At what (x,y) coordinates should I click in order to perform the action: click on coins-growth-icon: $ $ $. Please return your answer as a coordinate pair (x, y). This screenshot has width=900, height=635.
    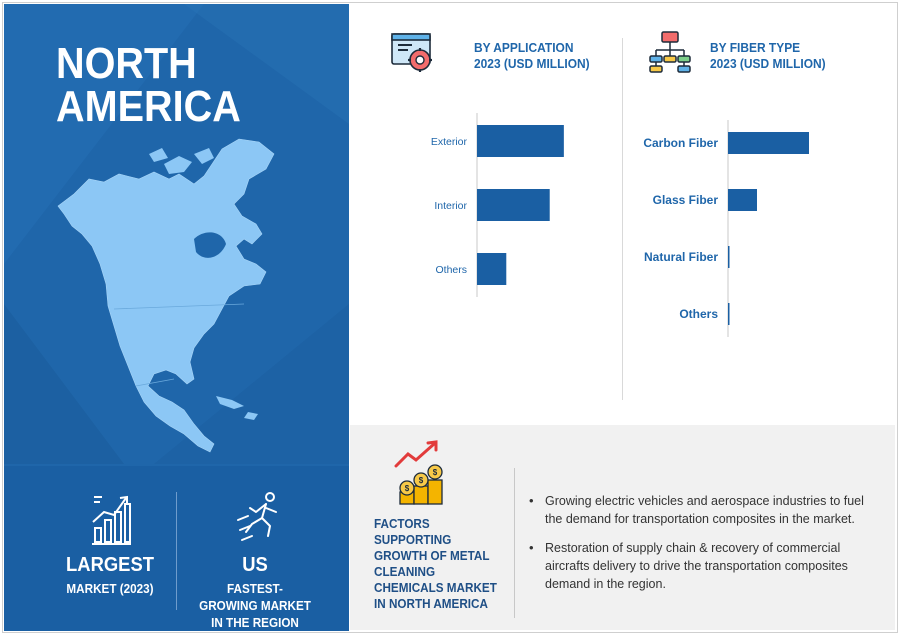
    Looking at the image, I should click on (418, 472).